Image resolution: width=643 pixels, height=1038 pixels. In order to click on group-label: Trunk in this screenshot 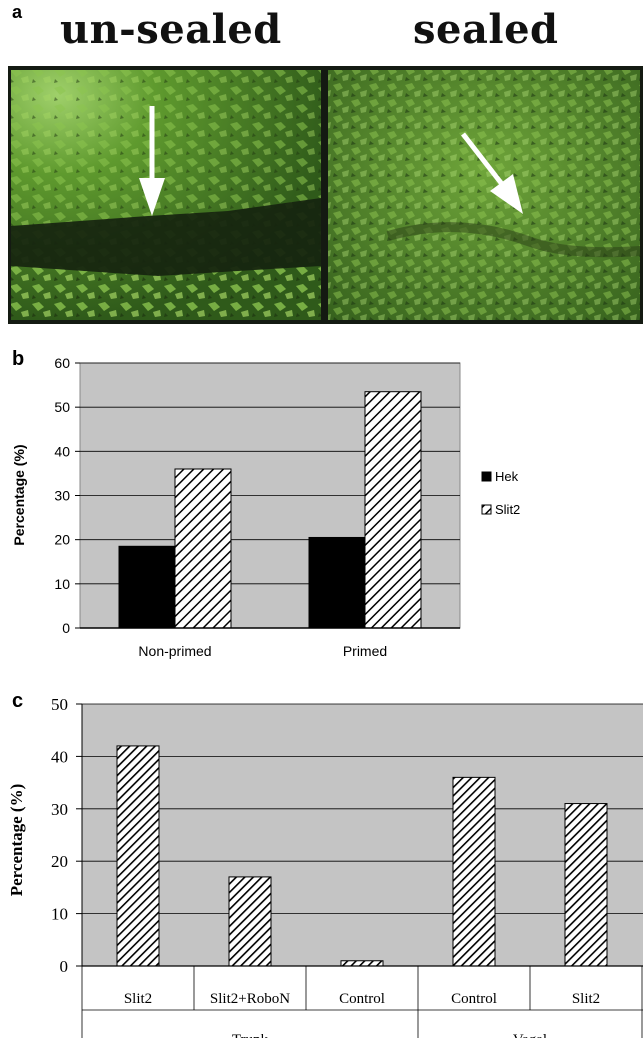, I will do `click(250, 1035)`.